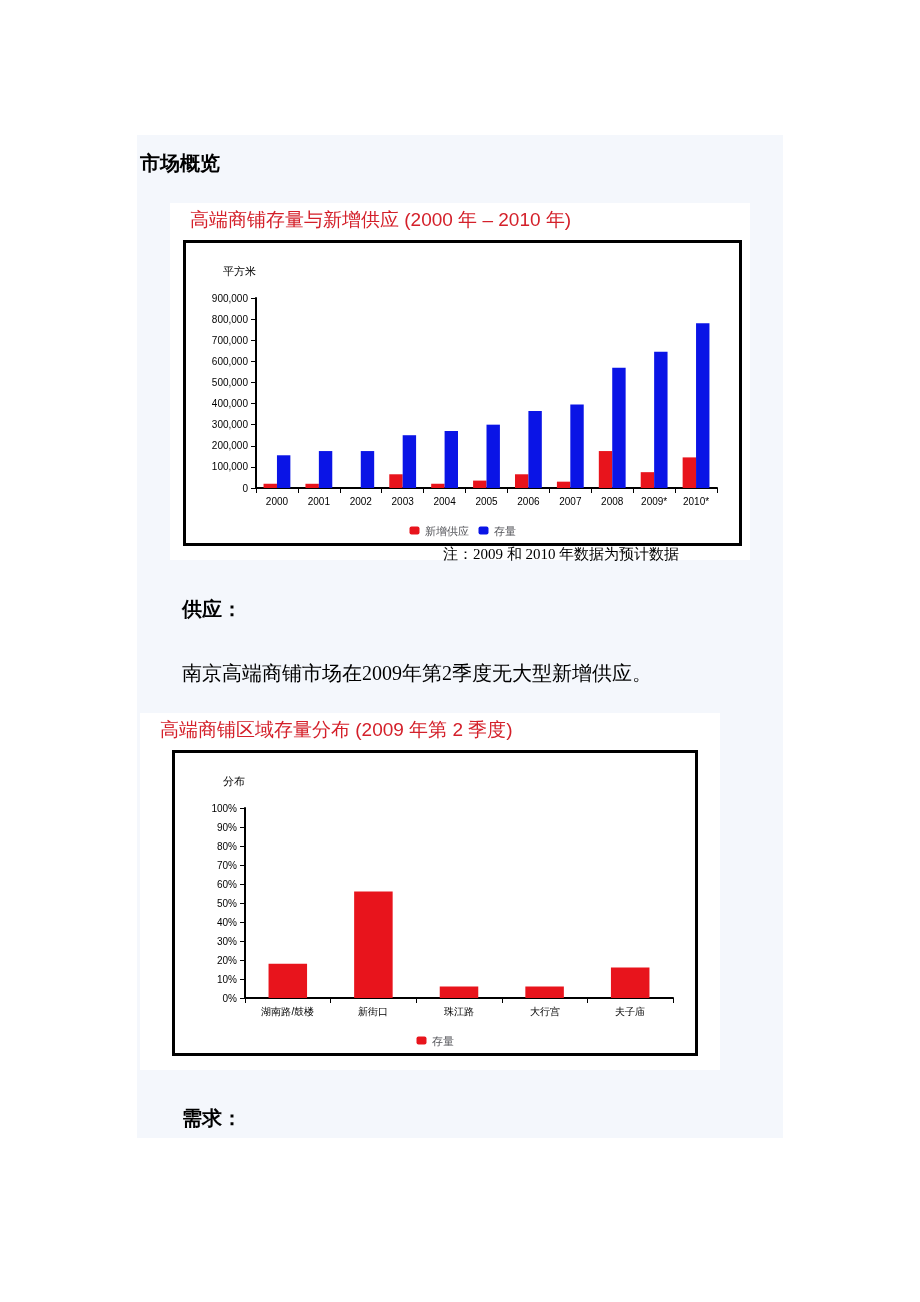  I want to click on y-tick-label: 0, so click(245, 488).